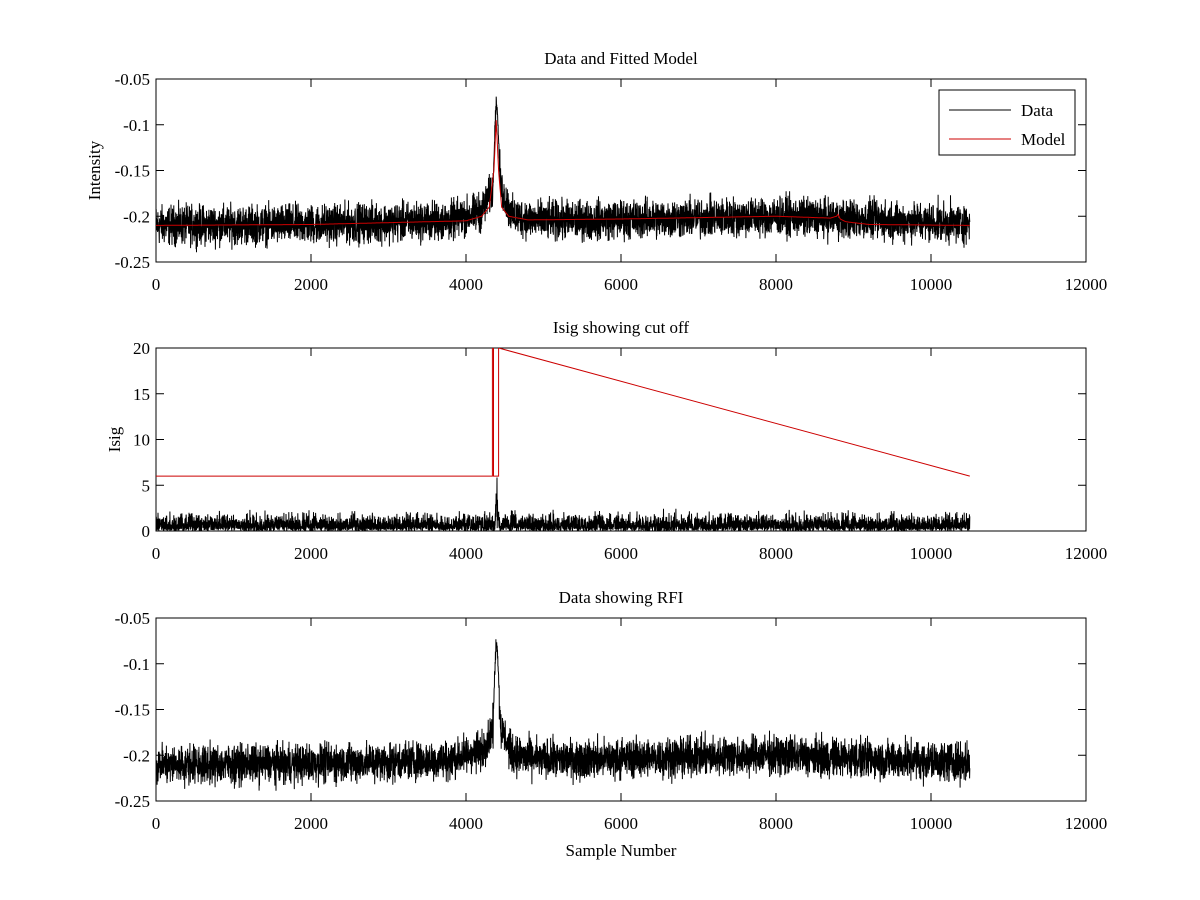  I want to click on chart-title: Data showing RFI, so click(621, 597).